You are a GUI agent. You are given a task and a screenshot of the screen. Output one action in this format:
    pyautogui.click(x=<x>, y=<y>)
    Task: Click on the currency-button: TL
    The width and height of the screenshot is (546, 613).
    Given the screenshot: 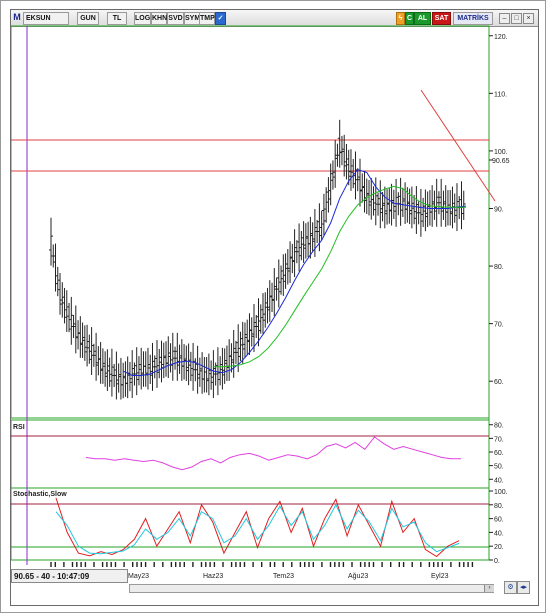 What is the action you would take?
    pyautogui.click(x=117, y=18)
    